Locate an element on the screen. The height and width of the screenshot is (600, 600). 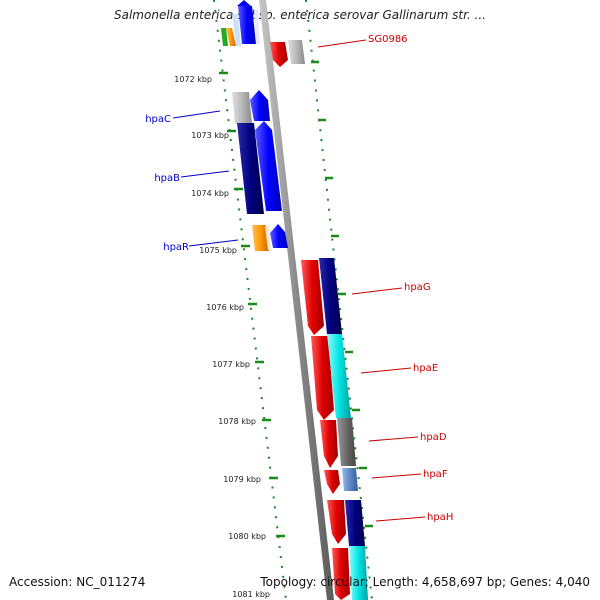
gene-bottom-red is located at coordinates (341, 574).